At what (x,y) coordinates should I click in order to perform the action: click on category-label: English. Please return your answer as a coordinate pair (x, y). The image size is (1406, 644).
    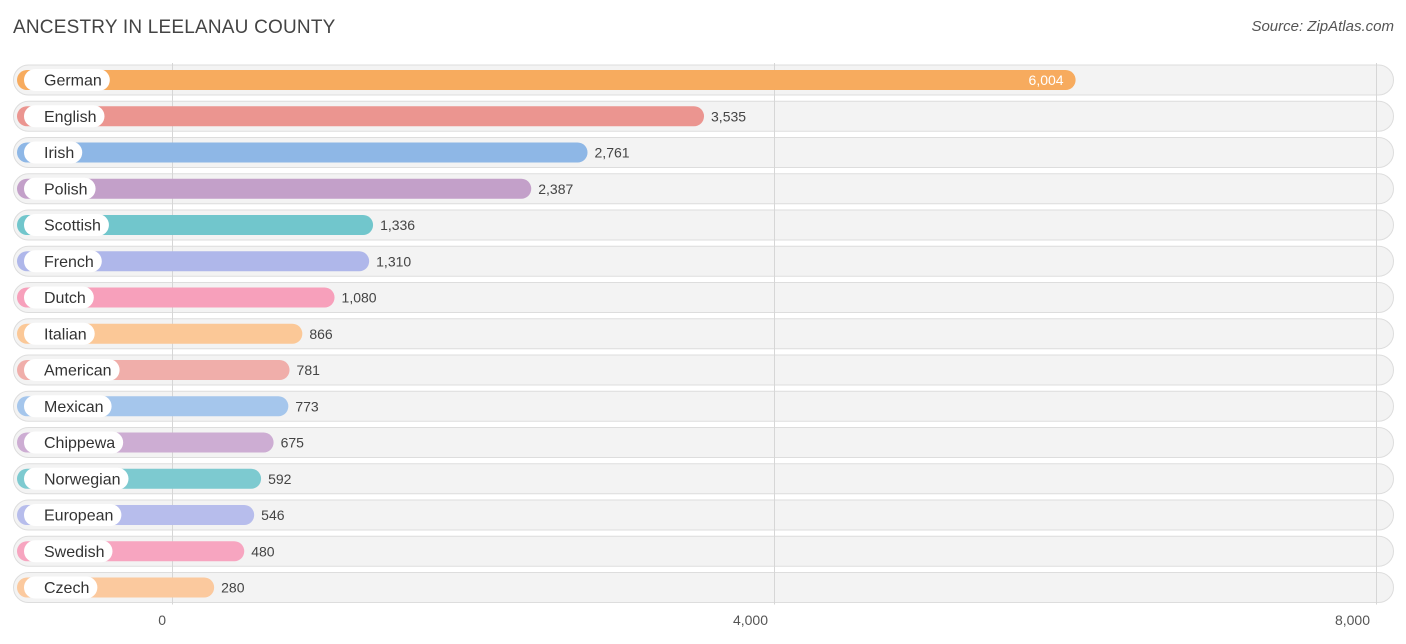
    Looking at the image, I should click on (70, 117).